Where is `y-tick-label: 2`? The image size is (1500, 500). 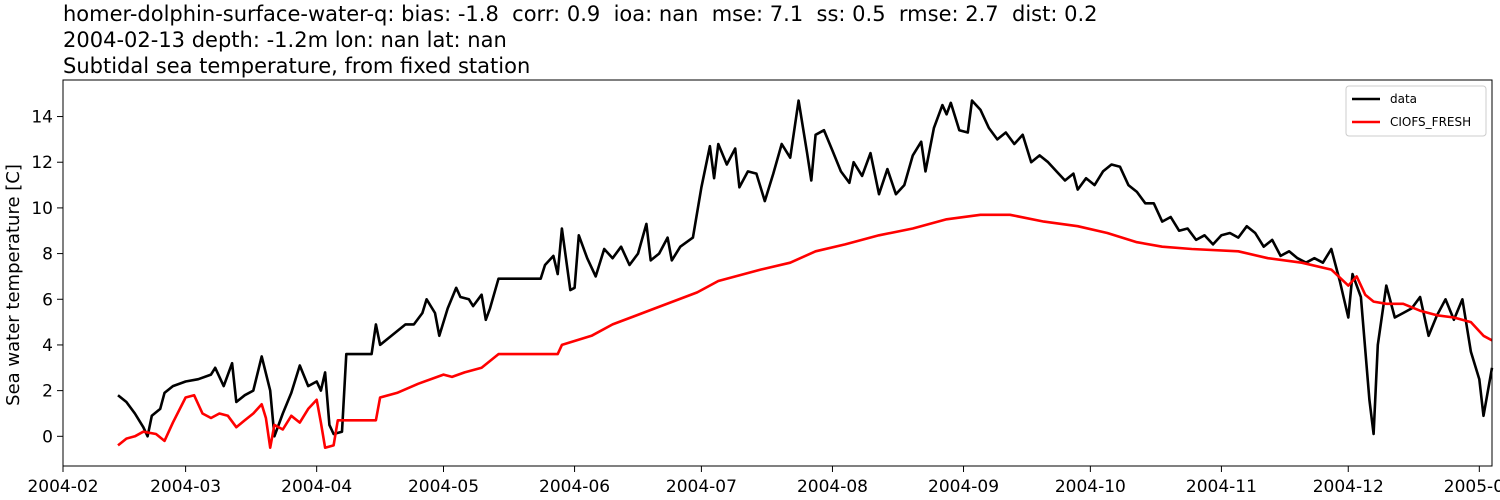
y-tick-label: 2 is located at coordinates (47, 392).